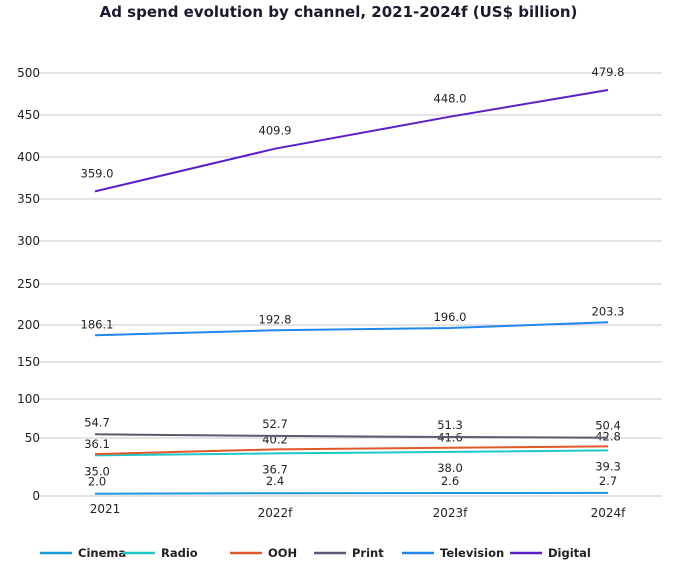 The image size is (677, 588). Describe the element at coordinates (275, 469) in the screenshot. I see `data-label: 36.7` at that location.